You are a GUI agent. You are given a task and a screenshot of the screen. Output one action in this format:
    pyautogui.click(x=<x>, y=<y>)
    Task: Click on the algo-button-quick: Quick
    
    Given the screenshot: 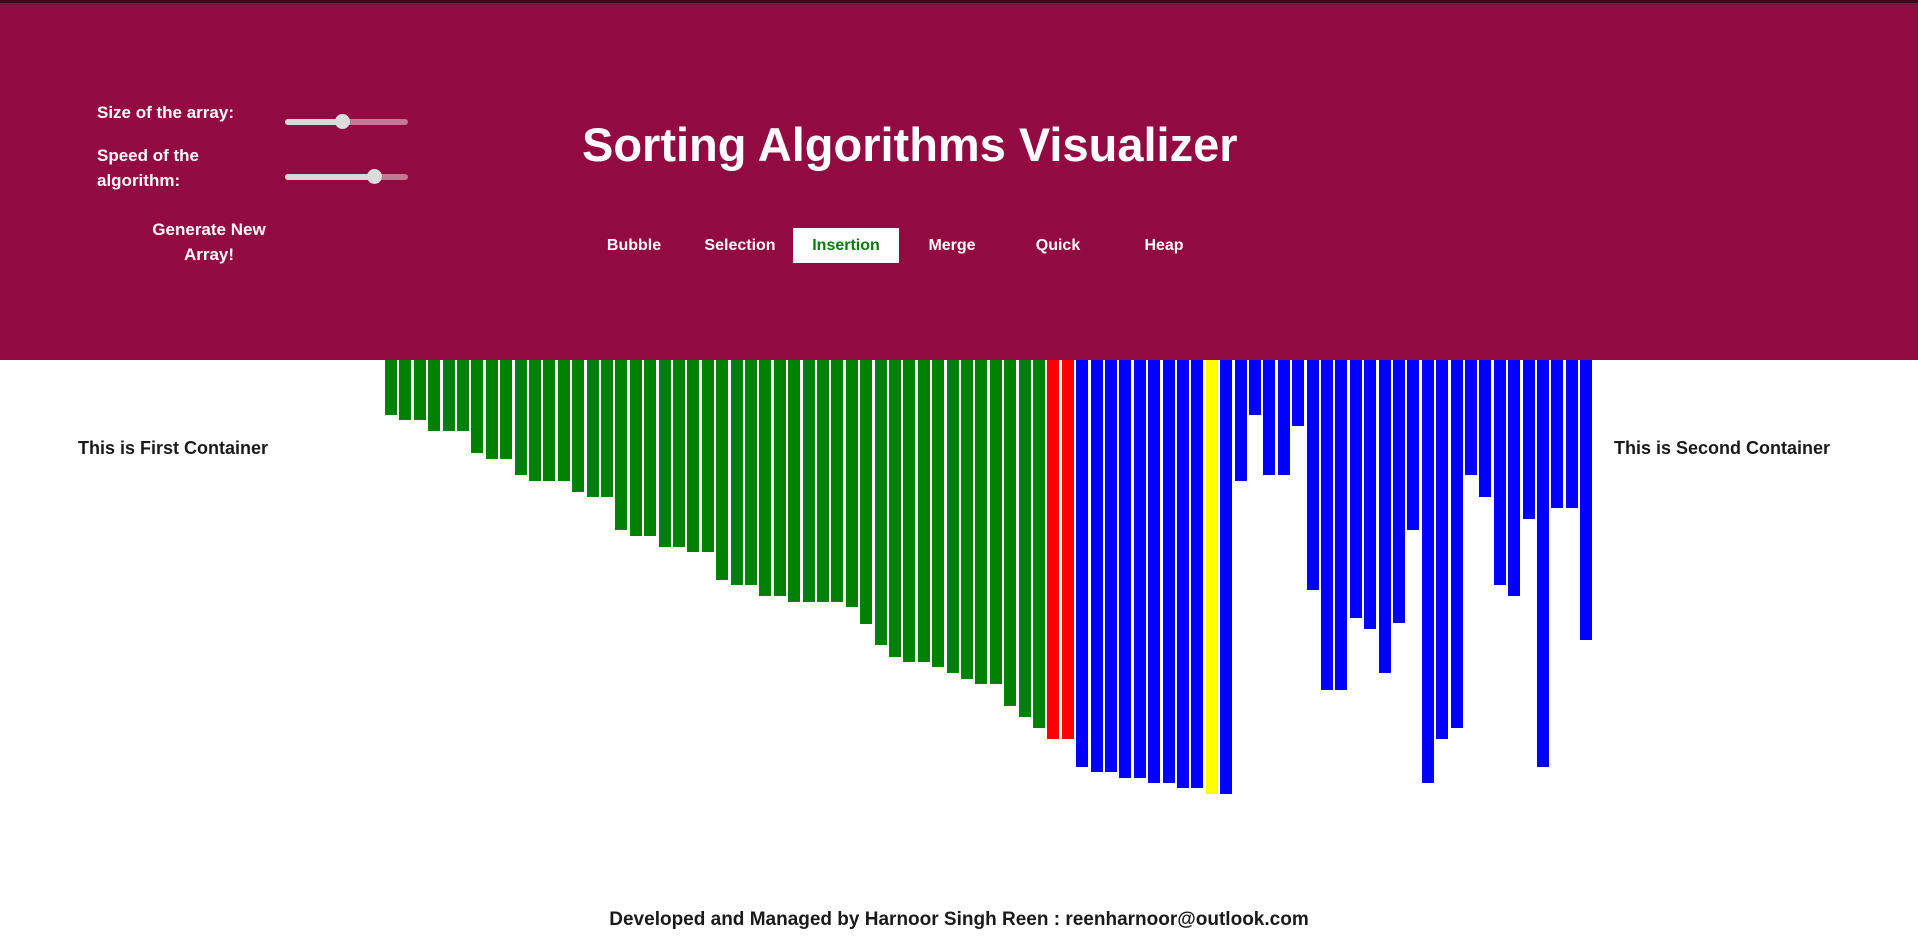 What is the action you would take?
    pyautogui.click(x=1058, y=245)
    